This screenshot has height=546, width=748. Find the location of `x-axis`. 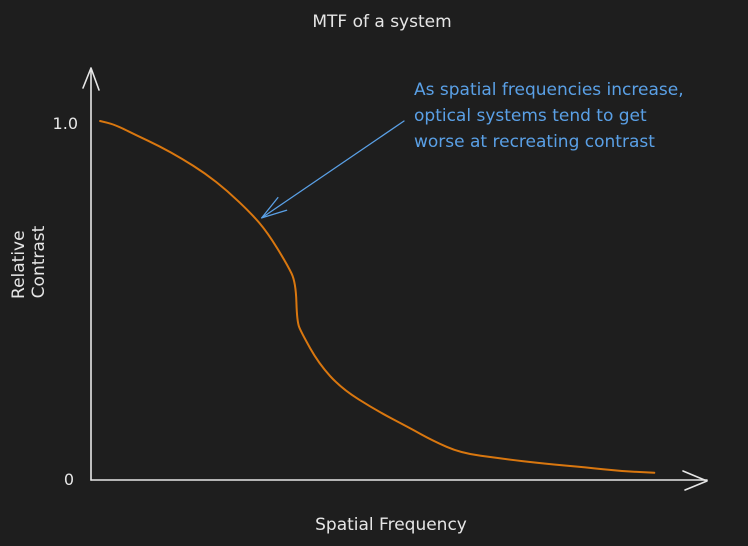

x-axis is located at coordinates (399, 480).